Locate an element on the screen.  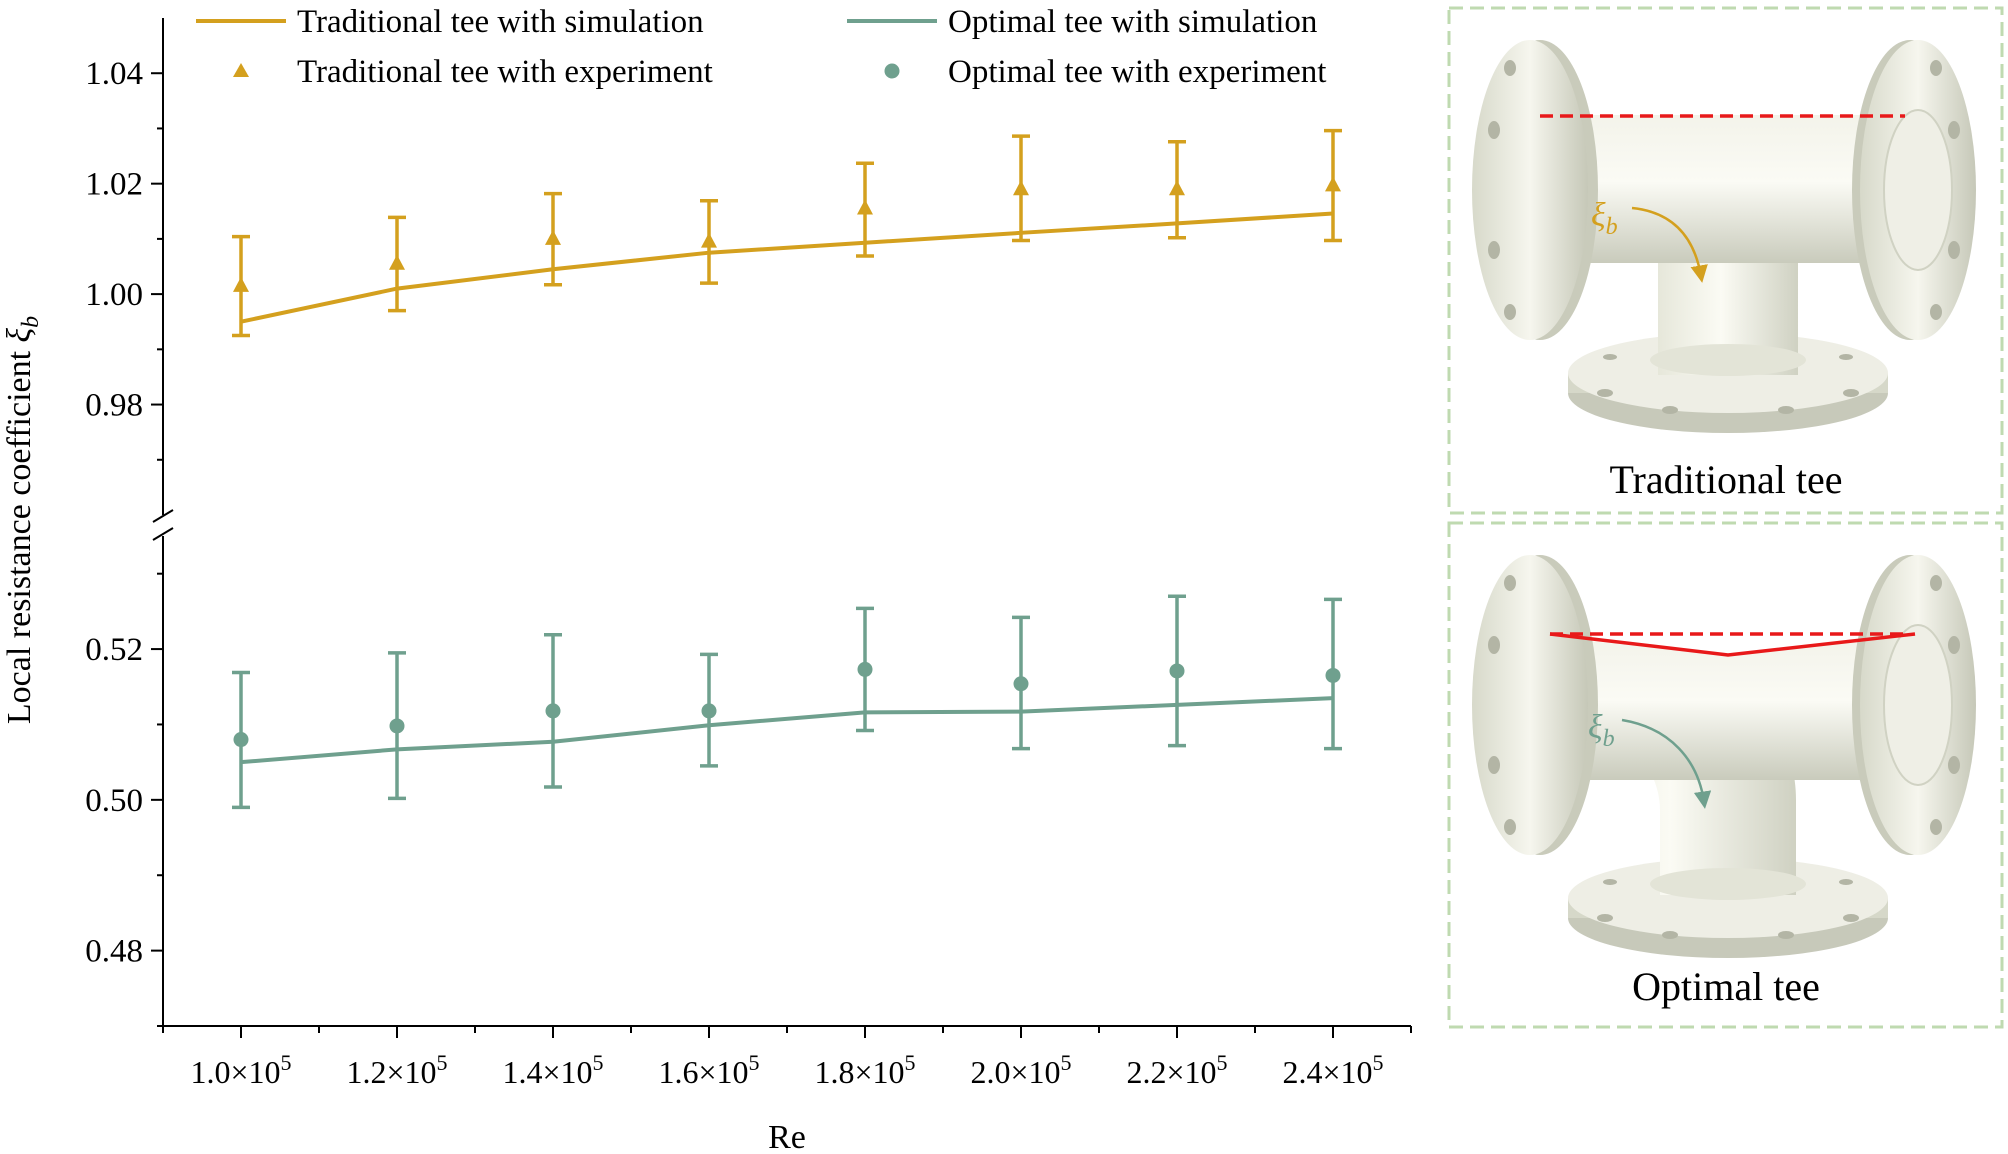
optimal-tee-illustration: ξb is located at coordinates (1724, 756).